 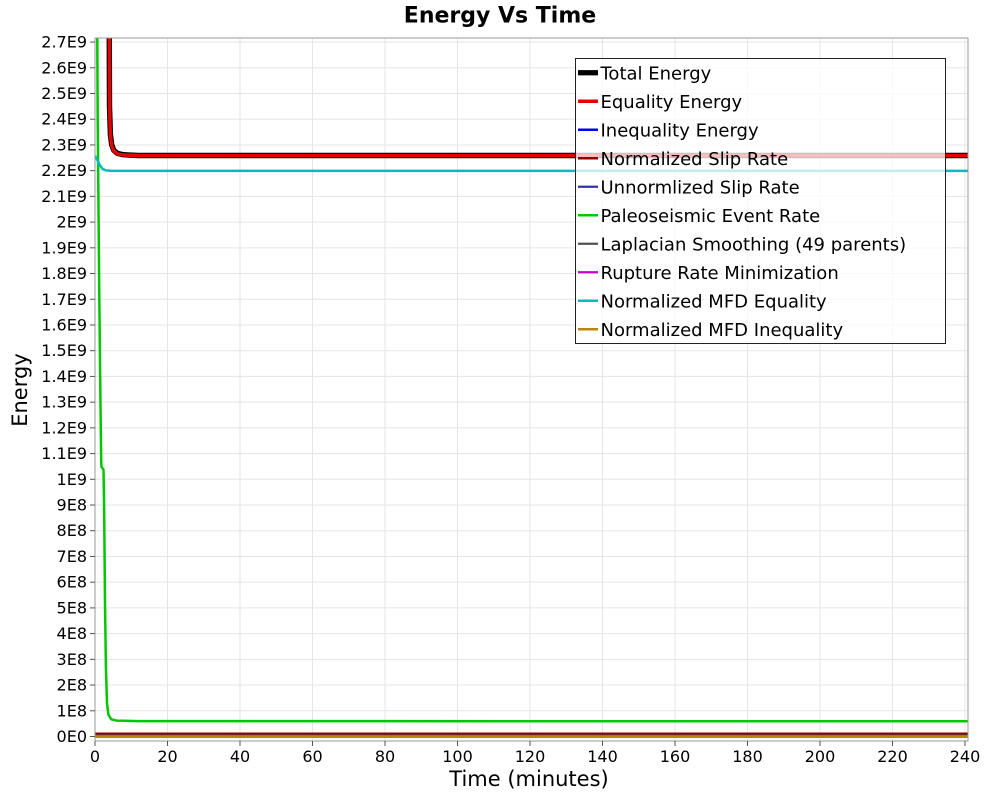 I want to click on y-tick-label: 2.6E9, so click(x=64, y=67).